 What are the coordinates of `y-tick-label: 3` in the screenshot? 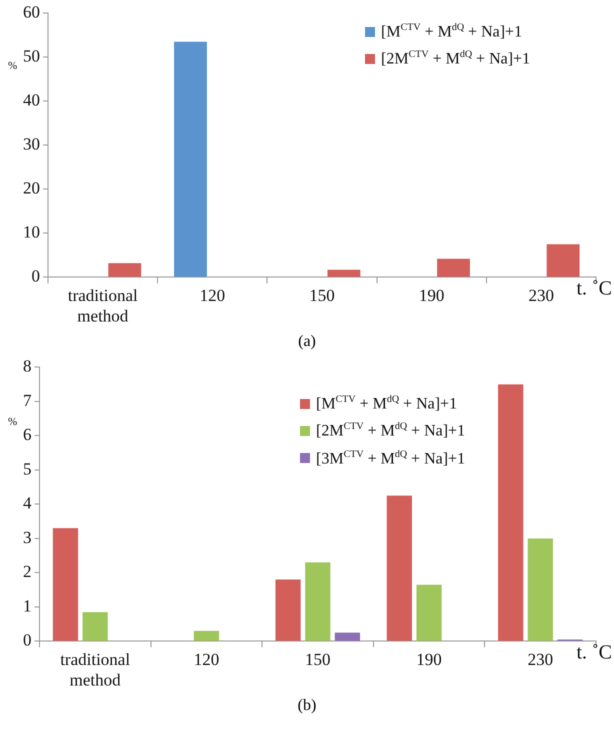 It's located at (27, 537).